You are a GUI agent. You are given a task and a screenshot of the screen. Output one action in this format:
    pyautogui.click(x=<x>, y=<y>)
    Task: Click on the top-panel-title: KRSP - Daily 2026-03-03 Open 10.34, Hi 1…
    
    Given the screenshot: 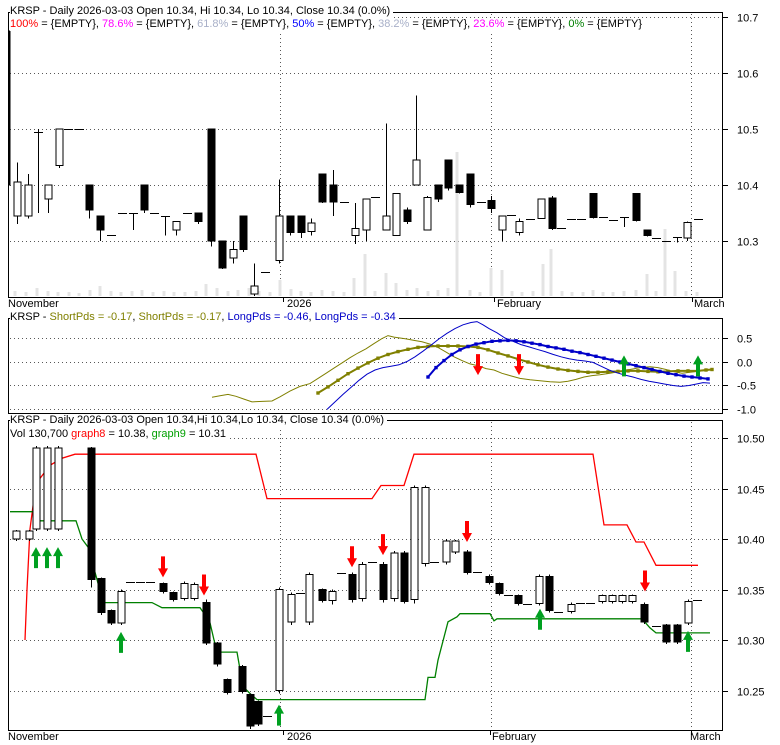 What is the action you would take?
    pyautogui.click(x=202, y=11)
    